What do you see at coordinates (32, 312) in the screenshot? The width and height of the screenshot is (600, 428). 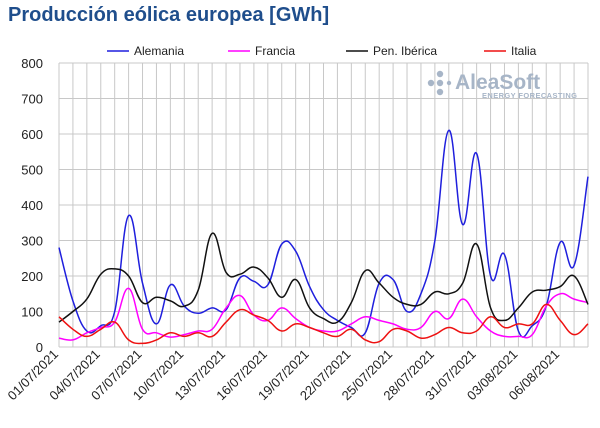 I see `y-tick-label: 100` at bounding box center [32, 312].